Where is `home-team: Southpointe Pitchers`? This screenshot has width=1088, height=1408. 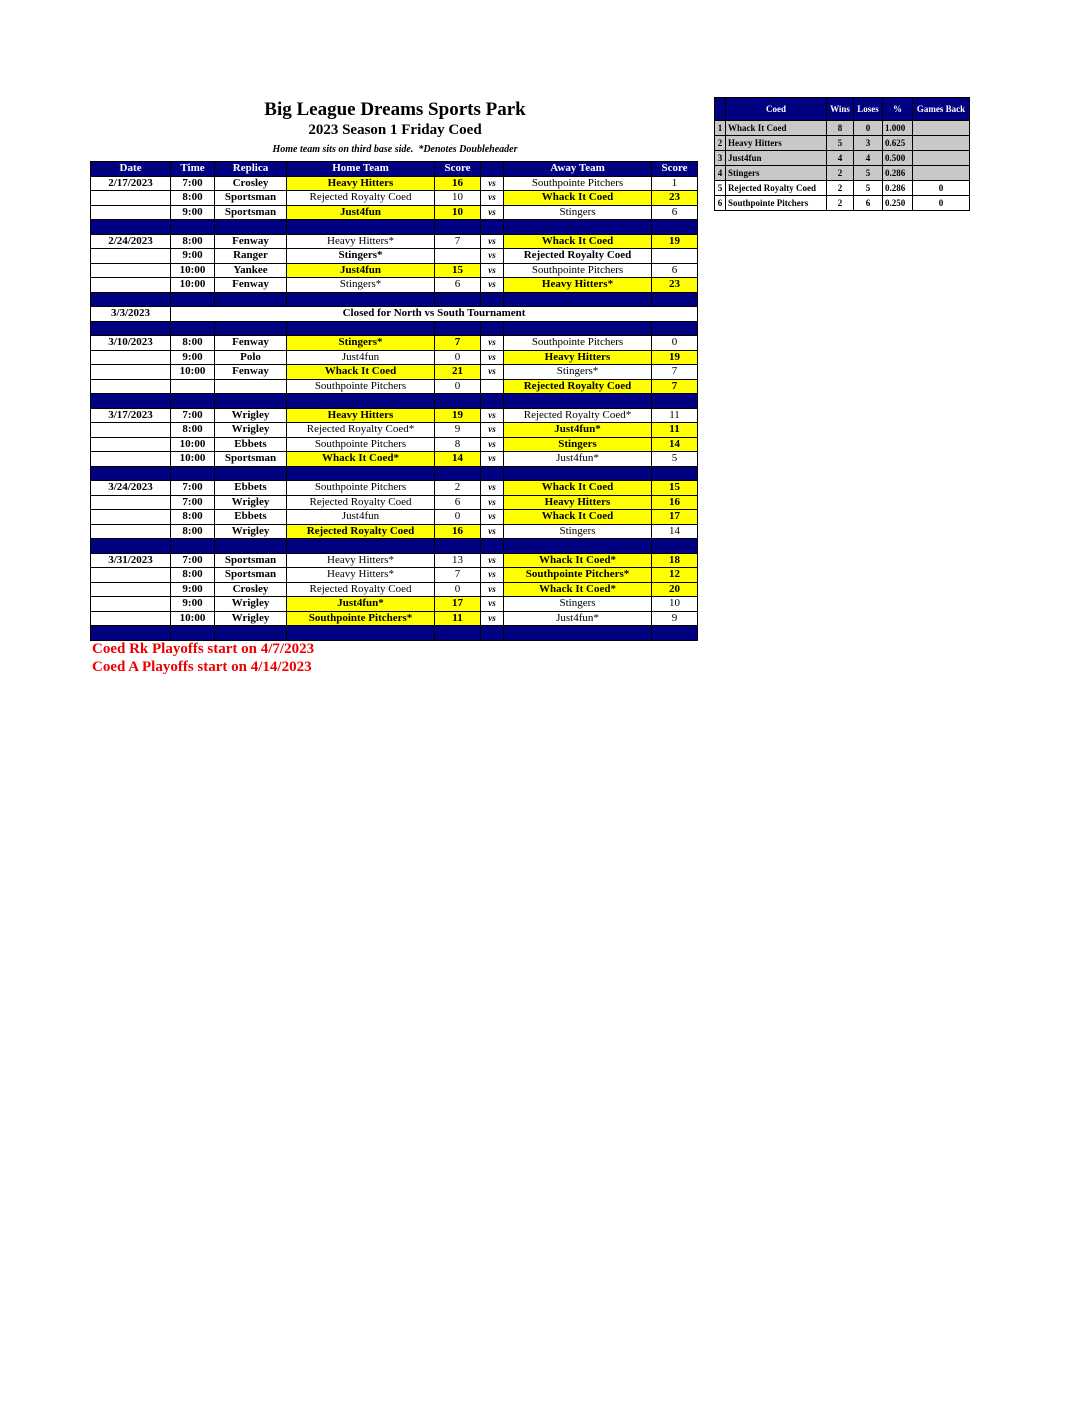 home-team: Southpointe Pitchers is located at coordinates (360, 444).